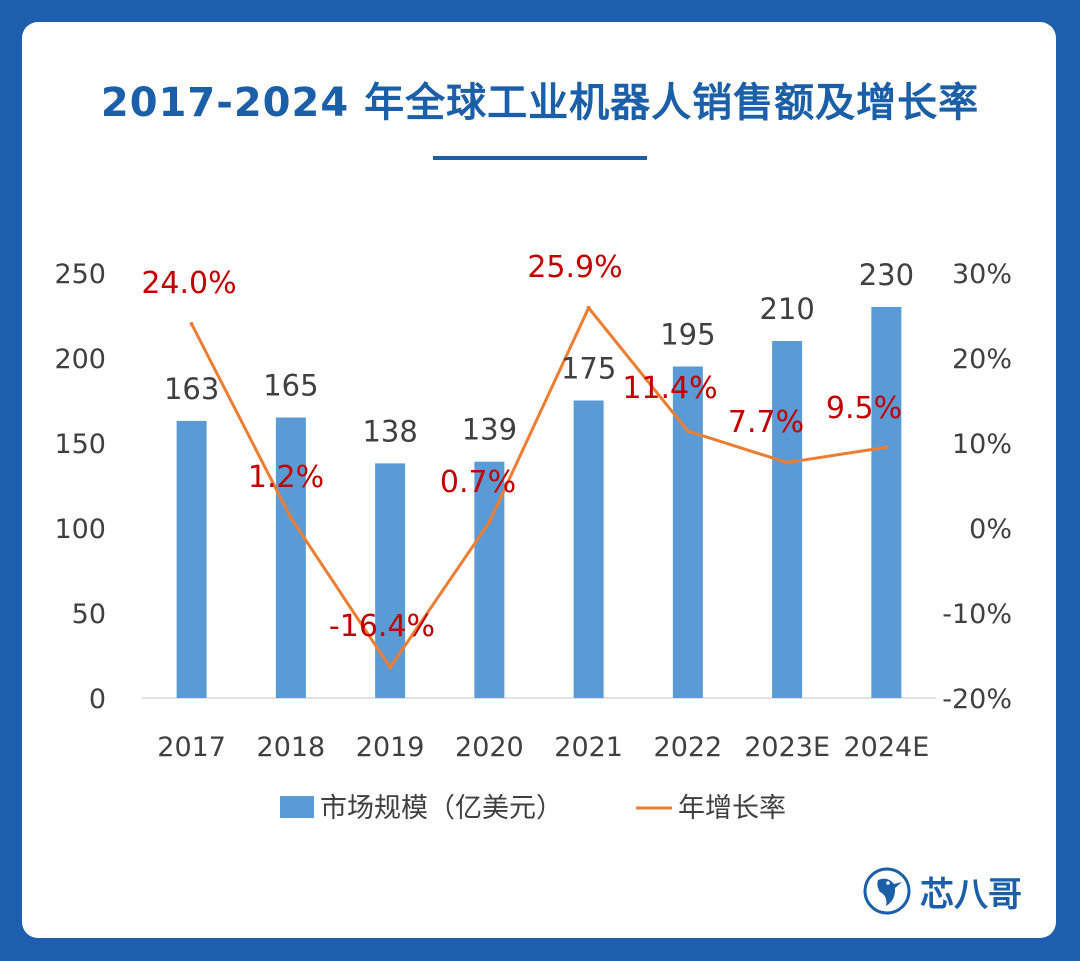  Describe the element at coordinates (669, 388) in the screenshot. I see `growth-value-label: 11.4%` at that location.